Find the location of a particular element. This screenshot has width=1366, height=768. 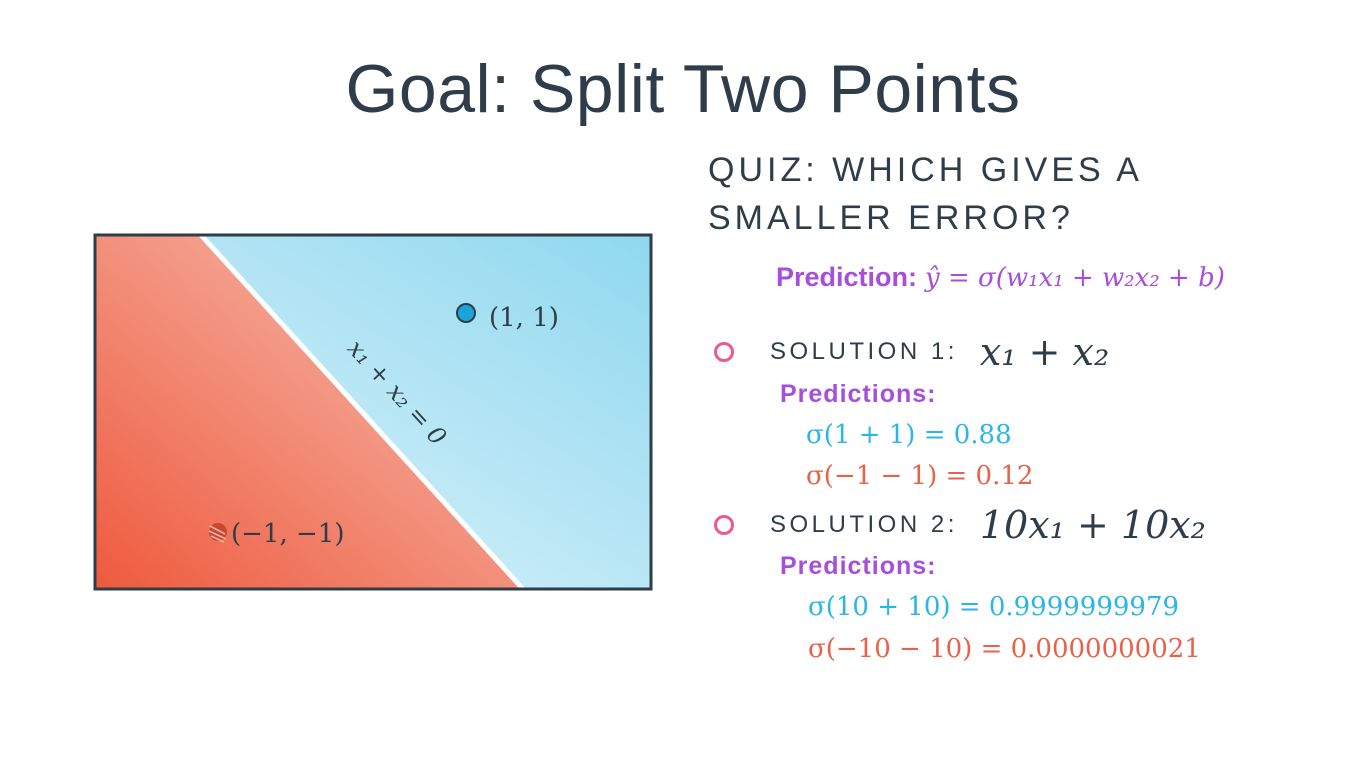

red-region is located at coordinates (309, 412).